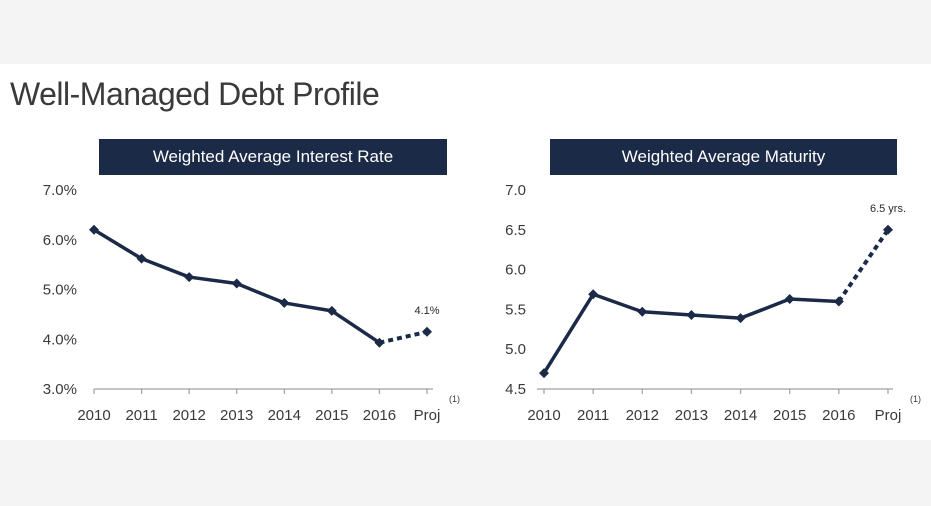 This screenshot has width=931, height=506. I want to click on rate-y-tick-label: 3.0%, so click(60, 389).